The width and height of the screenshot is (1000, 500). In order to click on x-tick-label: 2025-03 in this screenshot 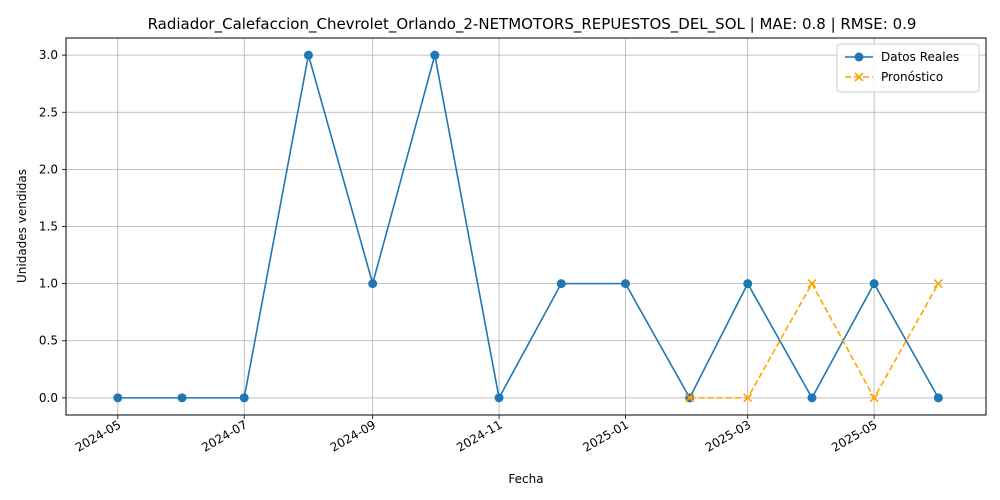, I will do `click(728, 435)`.